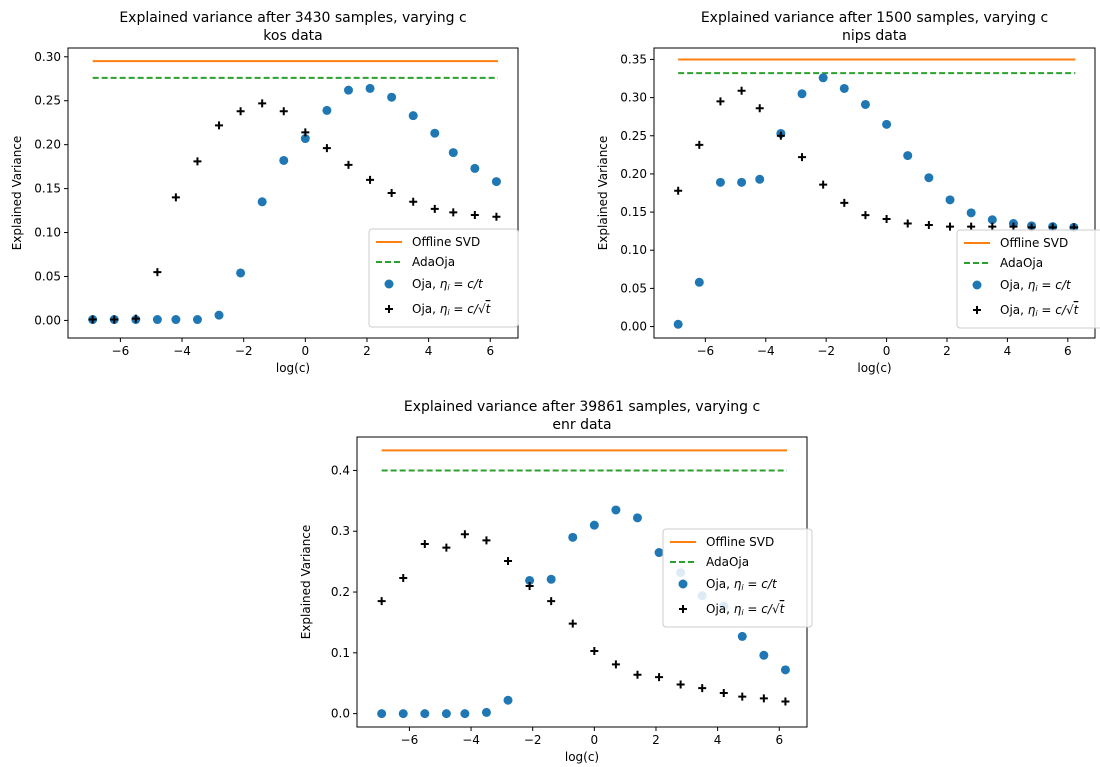  What do you see at coordinates (633, 174) in the screenshot?
I see `y-tick-label: 0.20` at bounding box center [633, 174].